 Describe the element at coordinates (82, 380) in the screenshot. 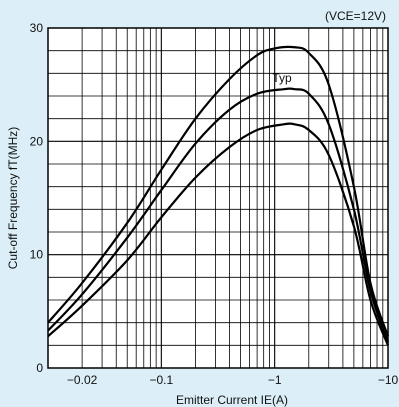

I see `x-tick-label: −0.02` at that location.